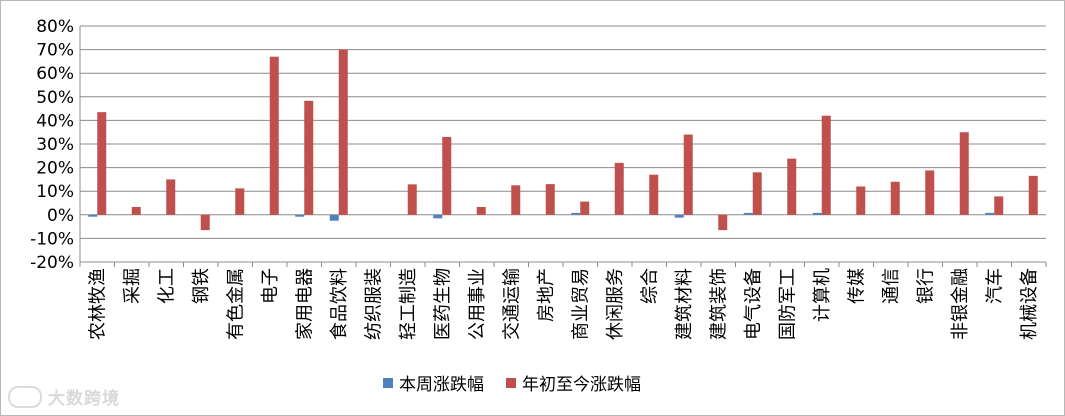  I want to click on x-category-label: 农林牧渔, so click(97, 304).